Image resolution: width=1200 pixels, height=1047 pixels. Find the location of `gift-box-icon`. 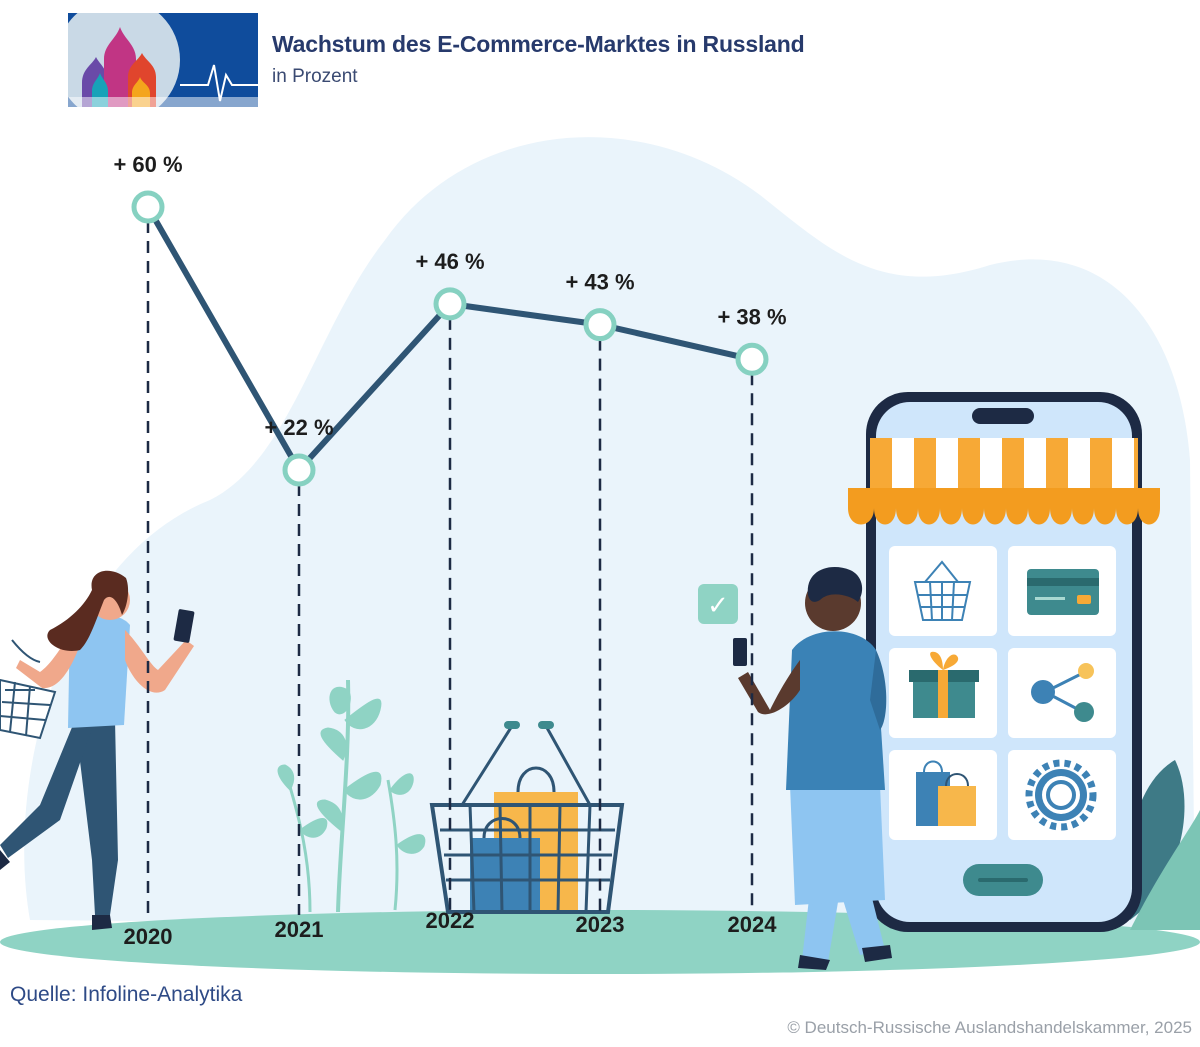

gift-box-icon is located at coordinates (944, 684).